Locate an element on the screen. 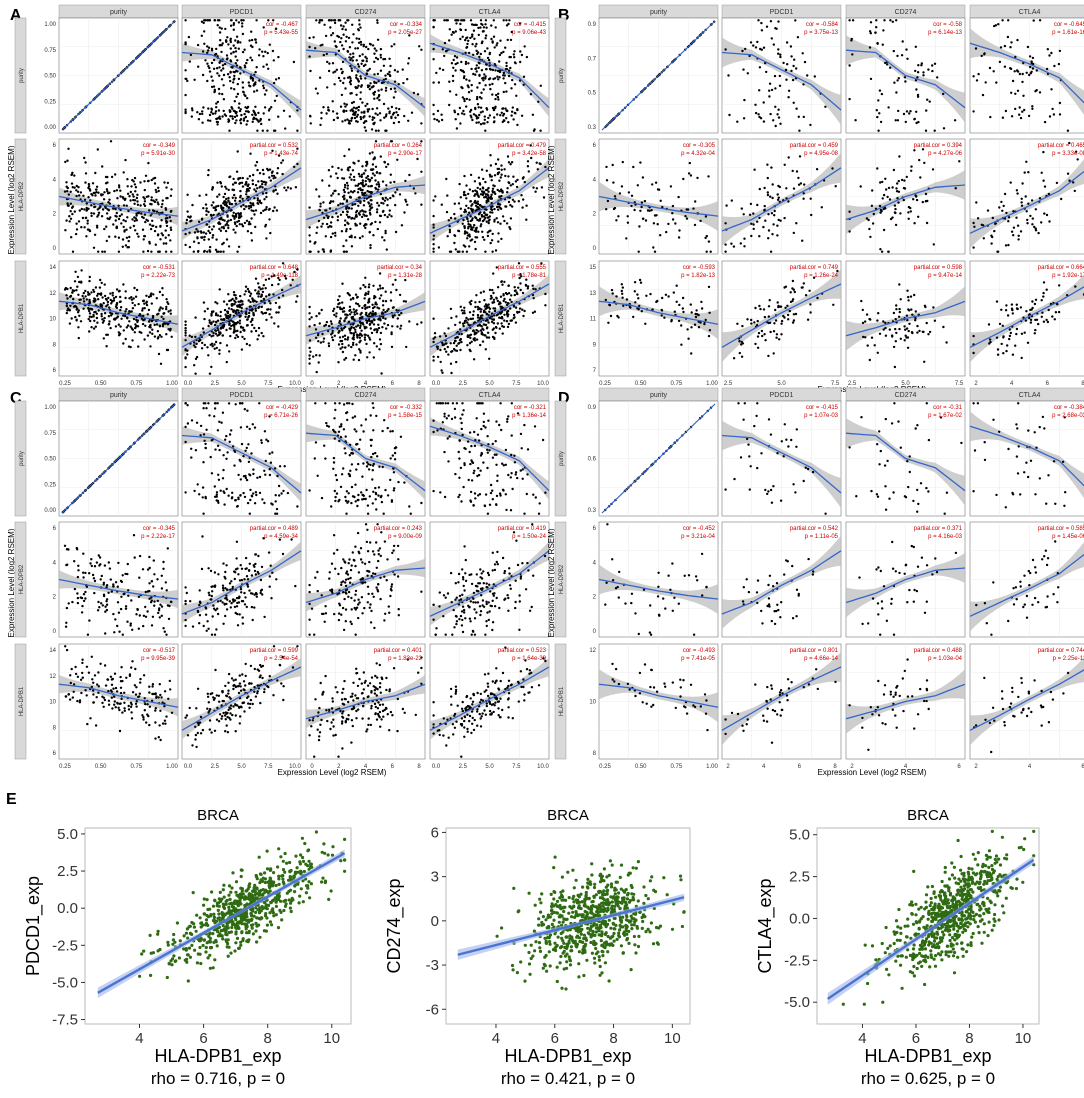  stat-text: p = 1.43e-74 is located at coordinates (281, 154).